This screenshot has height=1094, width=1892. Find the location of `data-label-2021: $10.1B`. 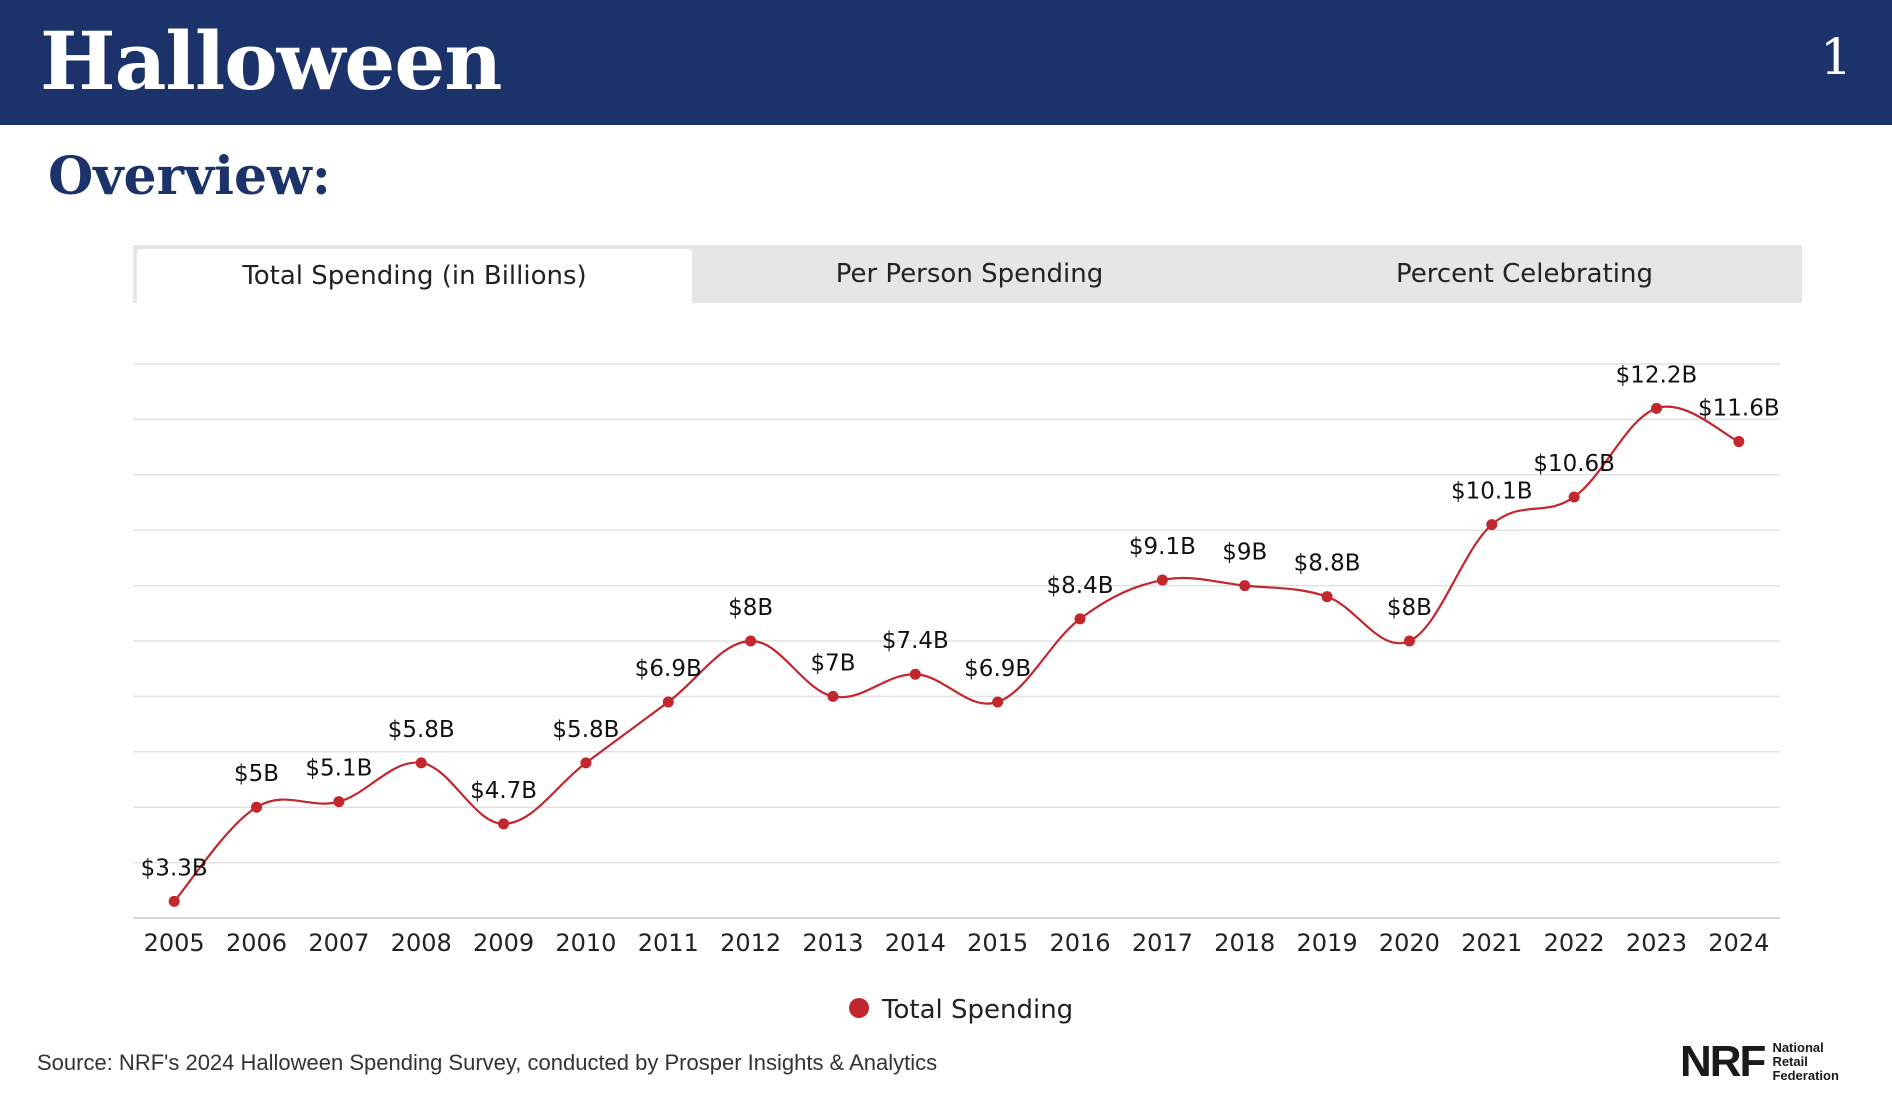

data-label-2021: $10.1B is located at coordinates (1492, 492).